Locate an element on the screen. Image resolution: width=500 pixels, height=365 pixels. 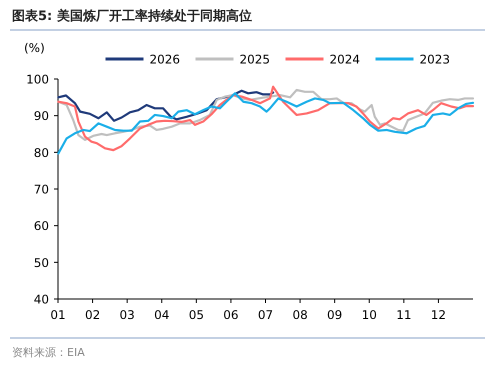
y-axis-title: (%) is located at coordinates (34, 48).